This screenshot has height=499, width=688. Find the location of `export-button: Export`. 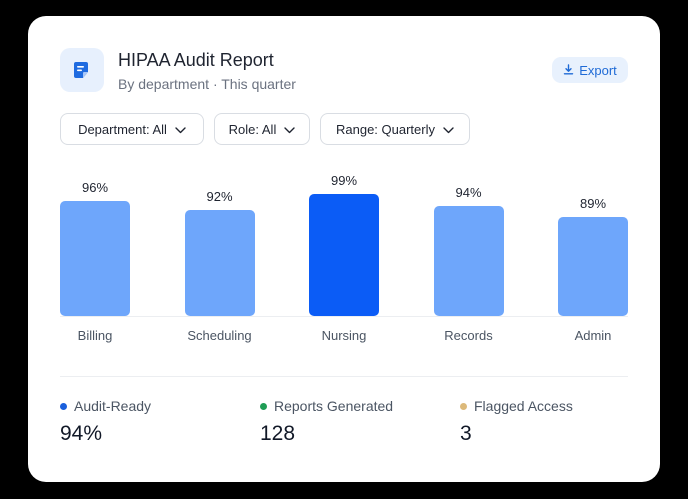

export-button: Export is located at coordinates (590, 70).